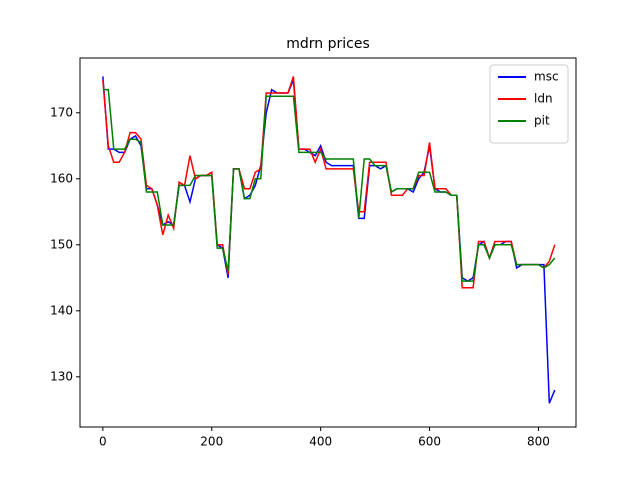 The image size is (640, 484). Describe the element at coordinates (328, 44) in the screenshot. I see `chart-title: mdrn prices` at that location.